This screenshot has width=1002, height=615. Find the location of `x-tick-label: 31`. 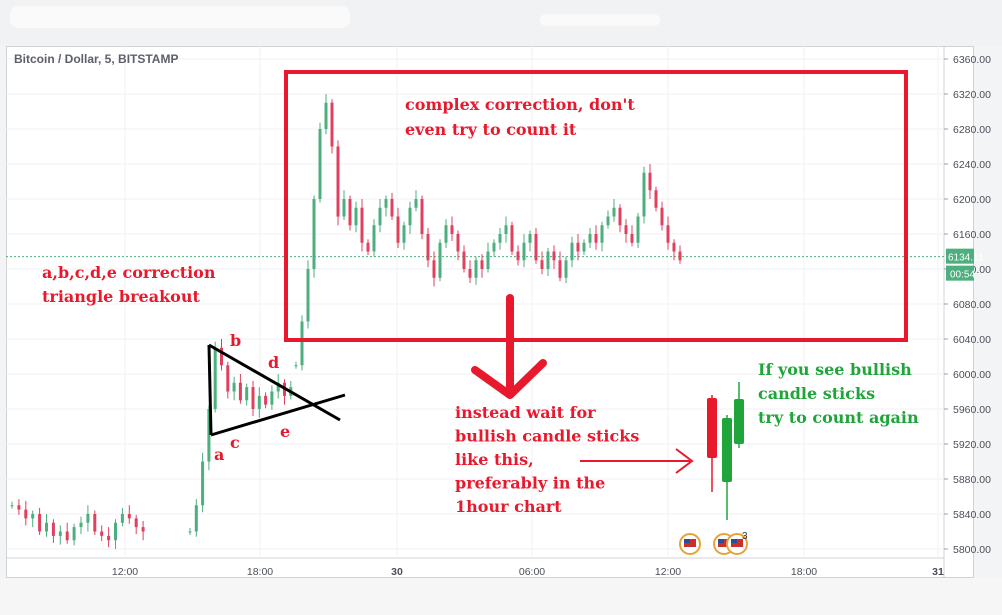

x-tick-label: 31 is located at coordinates (938, 572).